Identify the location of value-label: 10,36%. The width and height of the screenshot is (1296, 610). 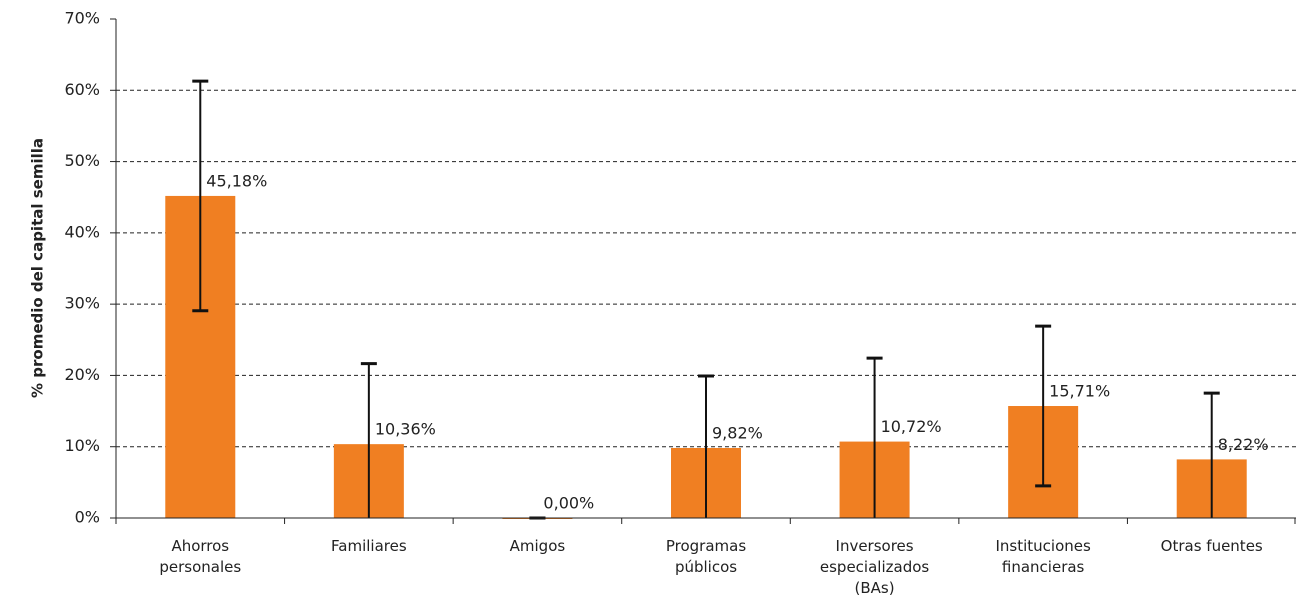
(405, 429).